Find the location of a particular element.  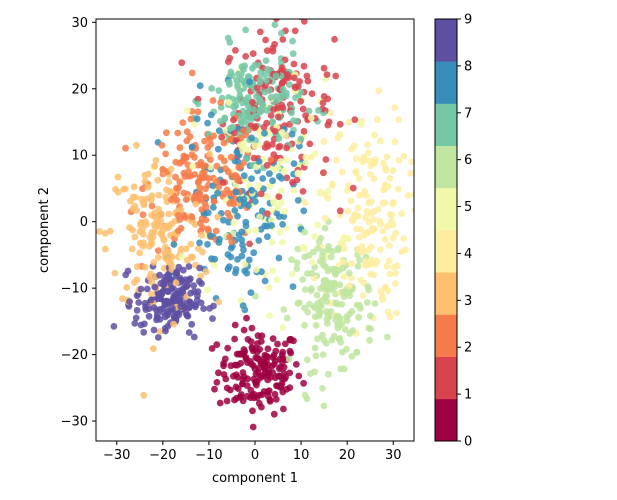

colorbar-tick-label: 9 is located at coordinates (468, 20).